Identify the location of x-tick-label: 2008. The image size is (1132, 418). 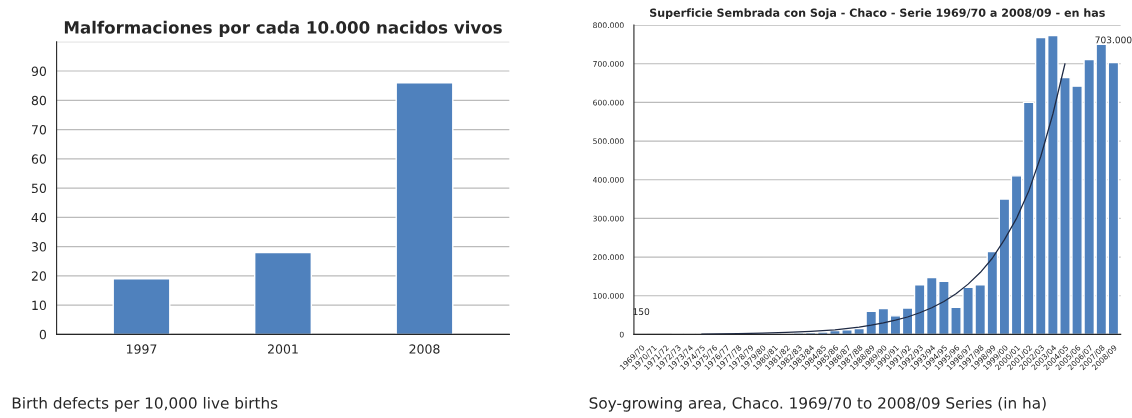
(424, 349).